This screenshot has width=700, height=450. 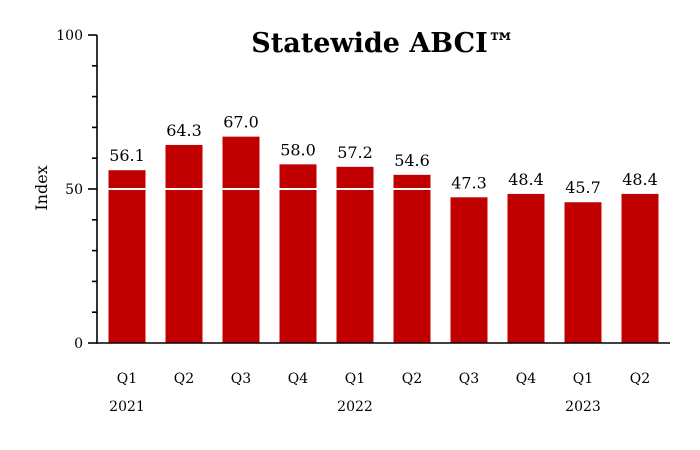 What do you see at coordinates (355, 407) in the screenshot?
I see `year-label-2022: 2022` at bounding box center [355, 407].